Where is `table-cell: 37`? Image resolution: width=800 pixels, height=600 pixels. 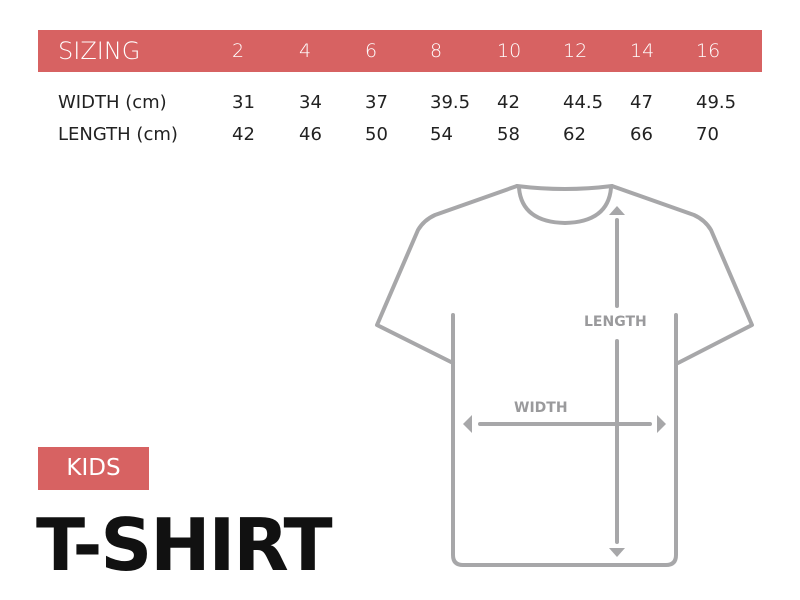 table-cell: 37 is located at coordinates (376, 102).